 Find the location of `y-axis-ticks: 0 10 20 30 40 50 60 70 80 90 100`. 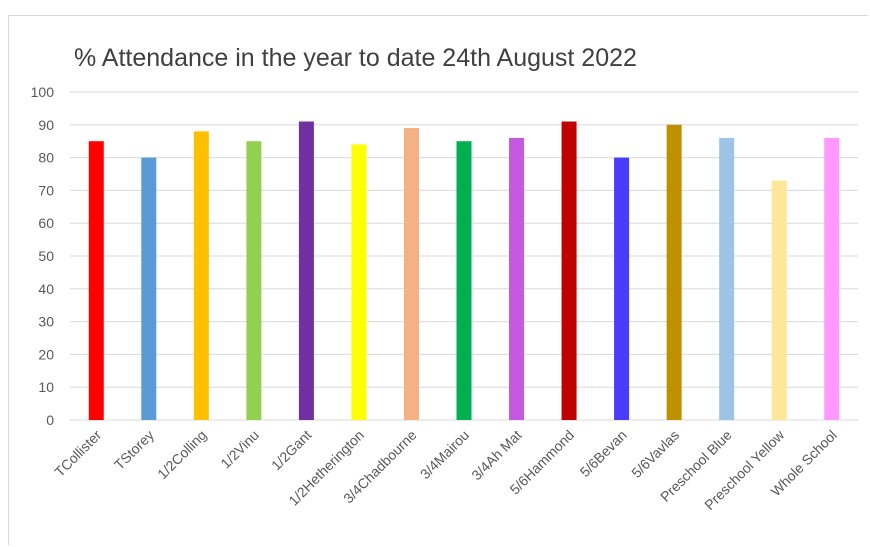

y-axis-ticks: 0 10 20 30 40 50 60 70 80 90 100 is located at coordinates (43, 256).